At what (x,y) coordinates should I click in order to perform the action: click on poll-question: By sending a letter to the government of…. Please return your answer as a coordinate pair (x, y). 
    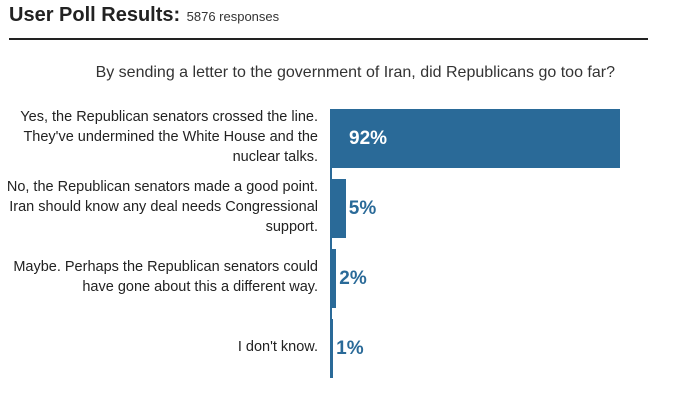
    Looking at the image, I should click on (355, 72).